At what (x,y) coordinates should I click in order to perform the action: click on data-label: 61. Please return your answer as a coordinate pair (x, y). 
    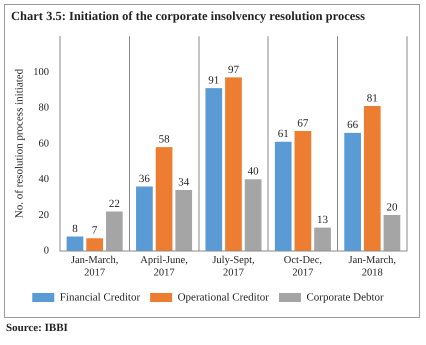
    Looking at the image, I should click on (283, 134).